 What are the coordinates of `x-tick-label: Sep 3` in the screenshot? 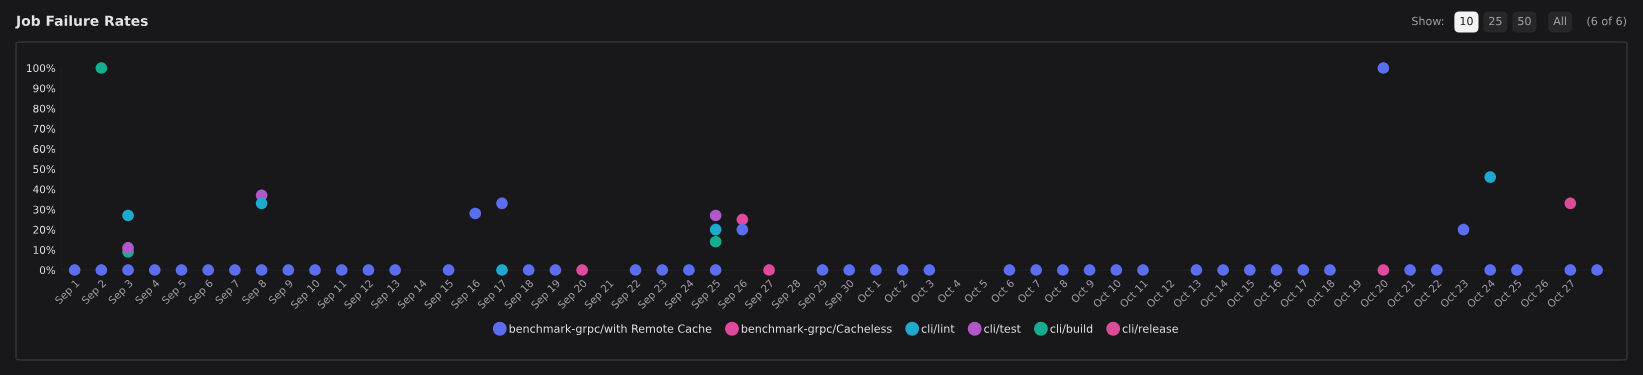 It's located at (121, 292).